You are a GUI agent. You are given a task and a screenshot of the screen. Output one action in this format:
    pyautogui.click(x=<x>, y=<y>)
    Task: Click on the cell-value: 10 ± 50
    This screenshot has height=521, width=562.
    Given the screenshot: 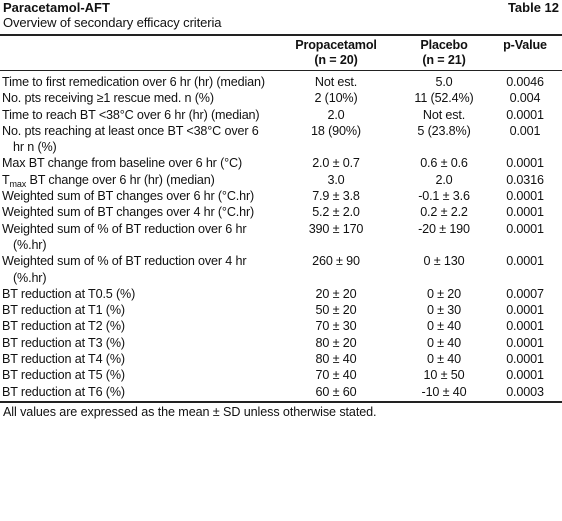 What is the action you would take?
    pyautogui.click(x=444, y=375)
    